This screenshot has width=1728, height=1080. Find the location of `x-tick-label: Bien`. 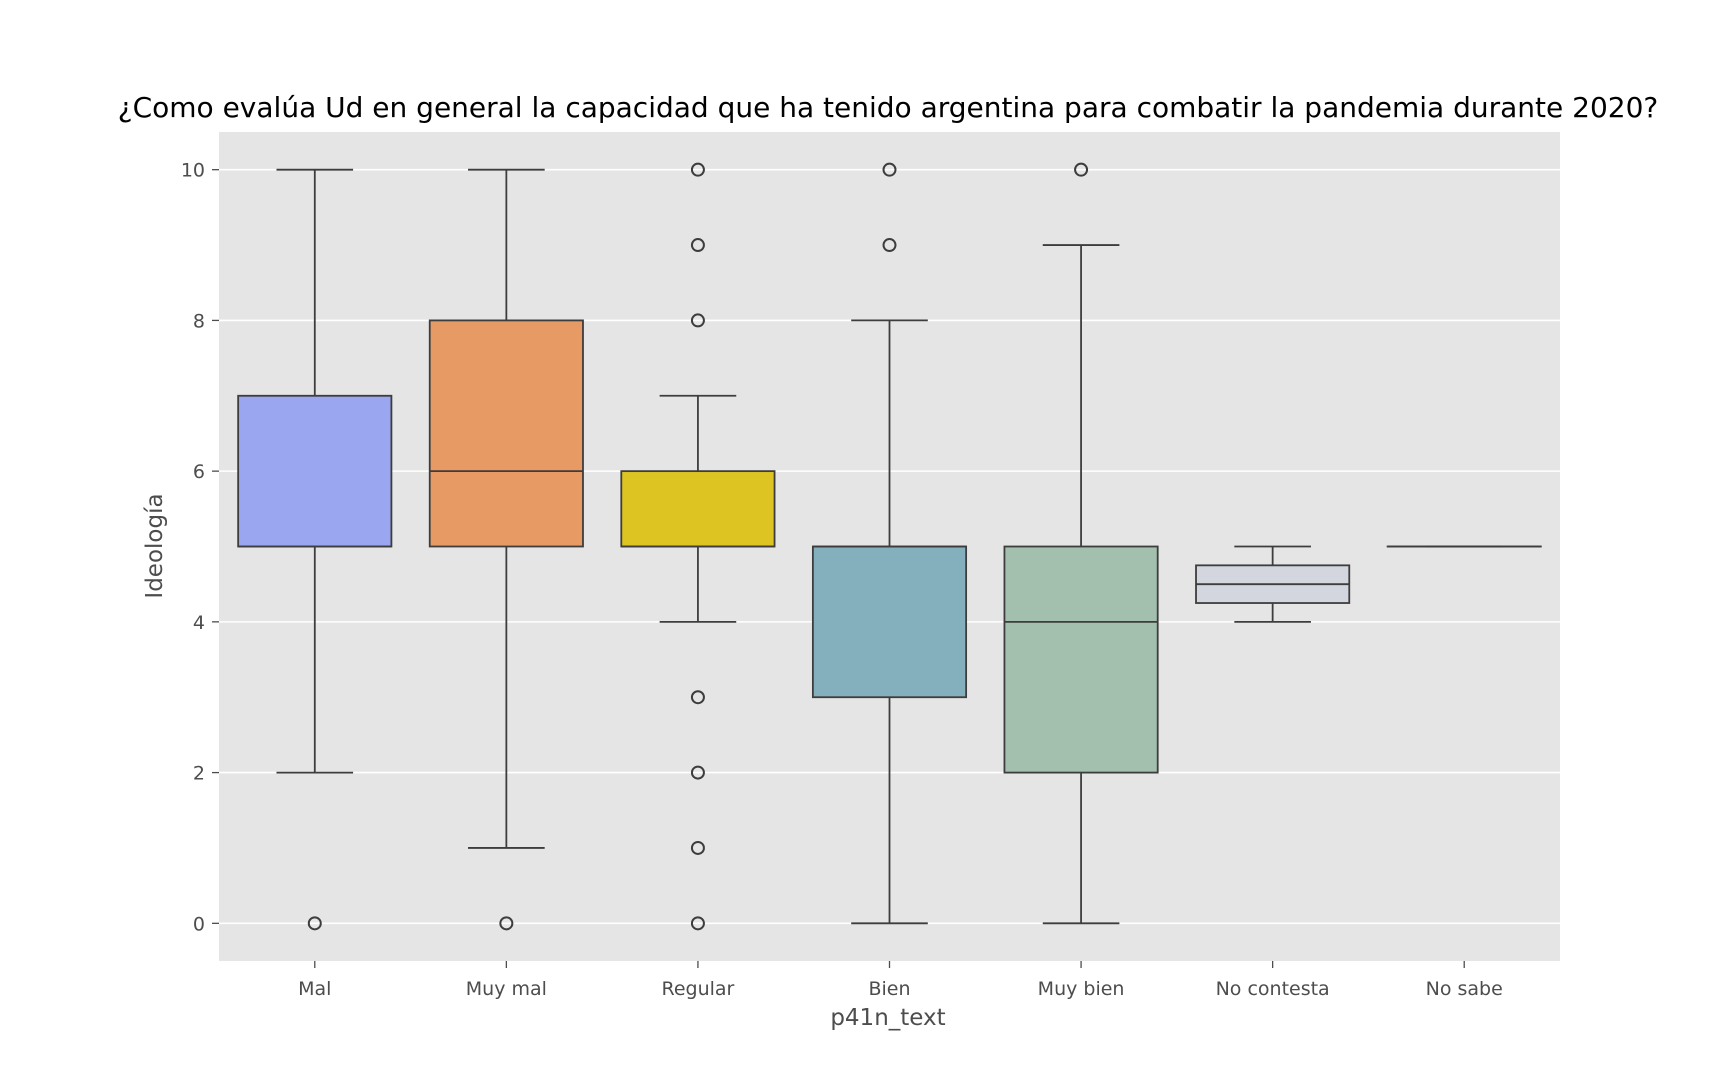

x-tick-label: Bien is located at coordinates (889, 989).